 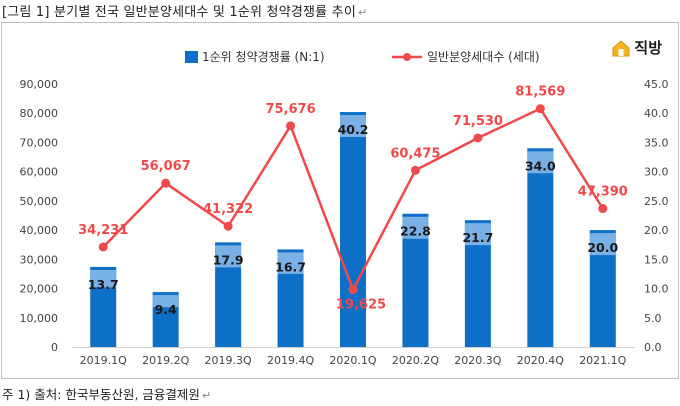 What do you see at coordinates (415, 360) in the screenshot?
I see `x-tick-label: 2020.2Q` at bounding box center [415, 360].